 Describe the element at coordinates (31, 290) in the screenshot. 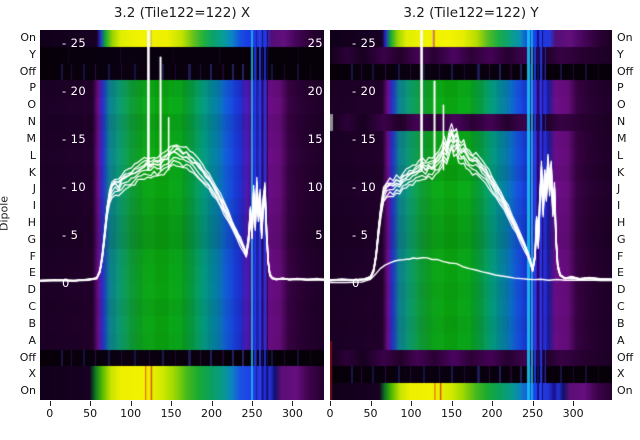

I see `dipole-label-left: D` at that location.